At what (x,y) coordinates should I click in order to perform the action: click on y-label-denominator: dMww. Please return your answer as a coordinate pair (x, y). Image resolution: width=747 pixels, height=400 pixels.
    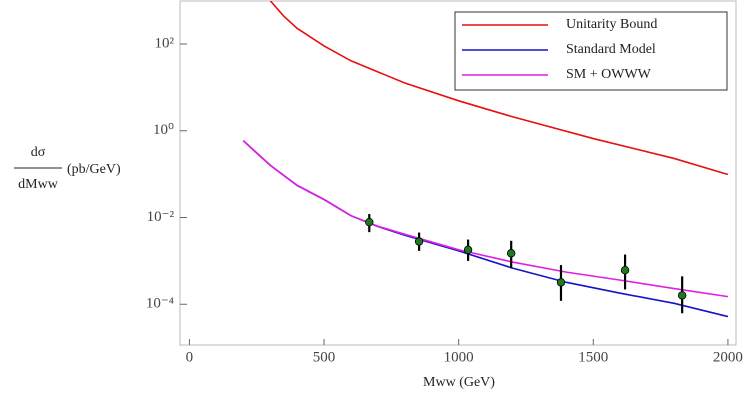
    Looking at the image, I should click on (38, 184).